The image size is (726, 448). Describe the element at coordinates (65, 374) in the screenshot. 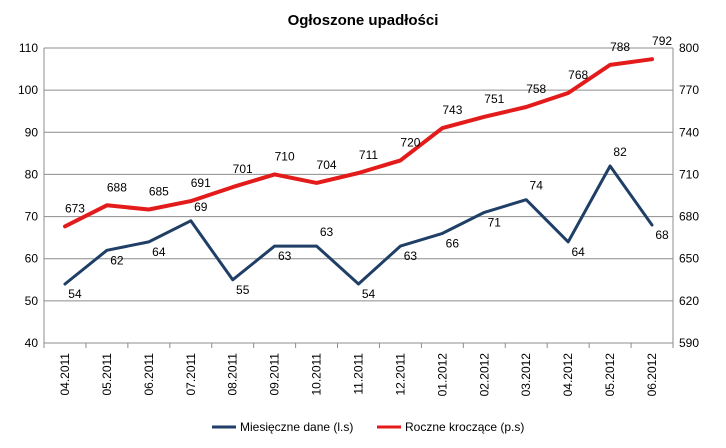

I see `x-tick-label: 04.2011` at that location.